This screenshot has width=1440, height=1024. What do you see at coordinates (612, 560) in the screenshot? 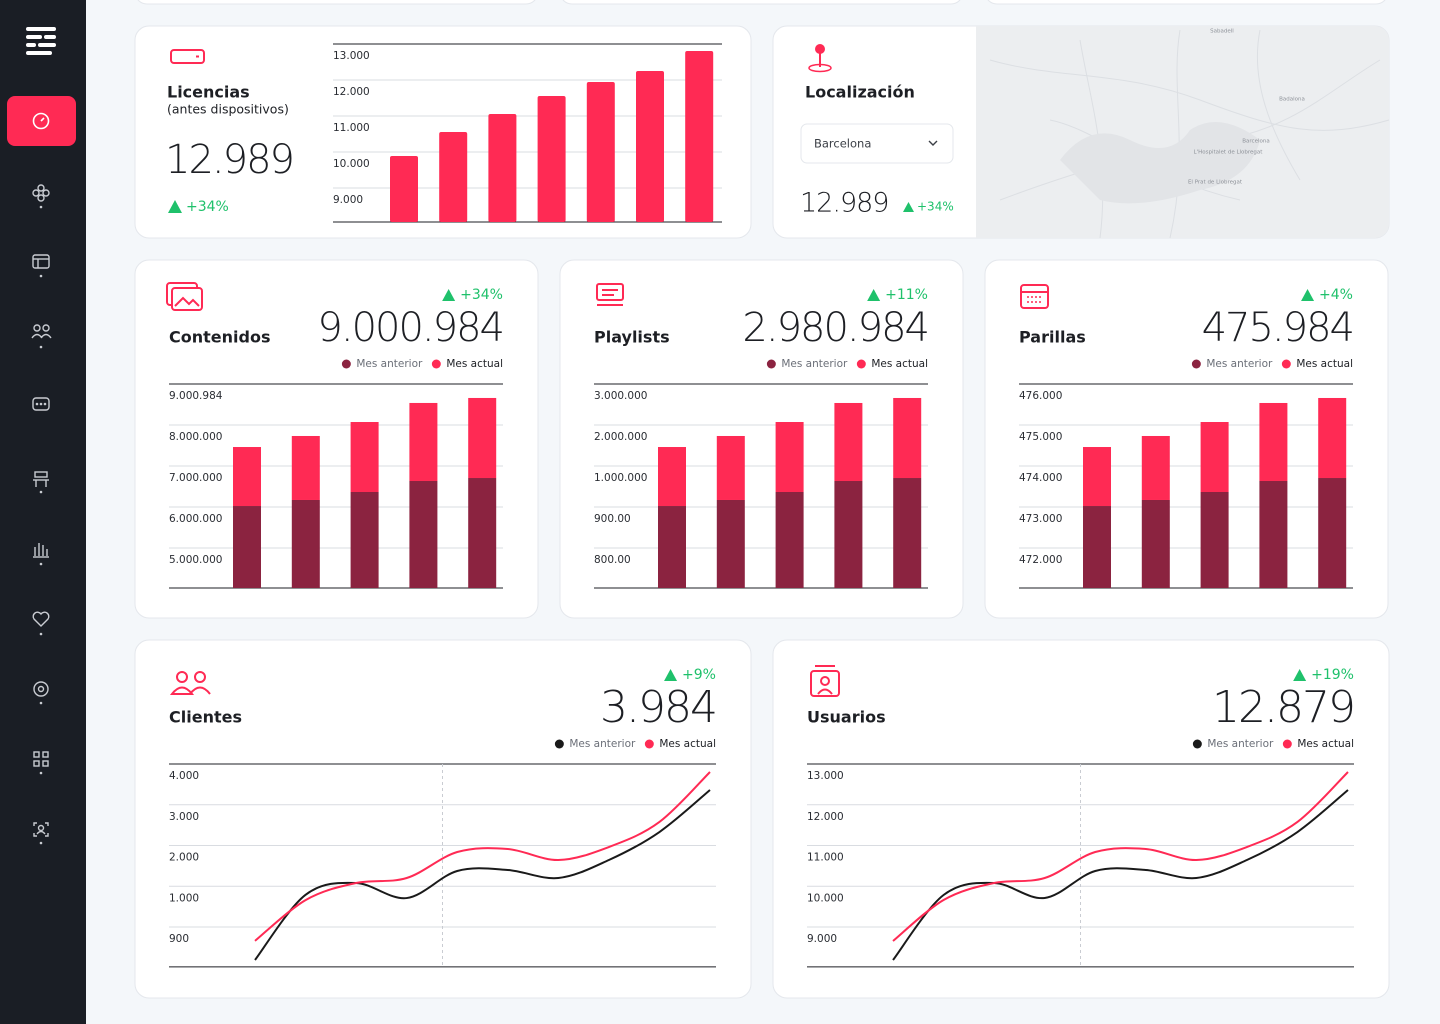
I see `y-tick-label: 800.00` at bounding box center [612, 560].